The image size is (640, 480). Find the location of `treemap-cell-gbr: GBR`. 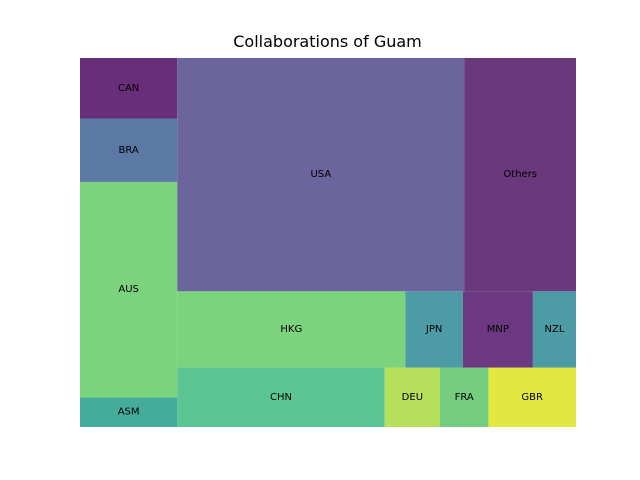

treemap-cell-gbr: GBR is located at coordinates (532, 397).